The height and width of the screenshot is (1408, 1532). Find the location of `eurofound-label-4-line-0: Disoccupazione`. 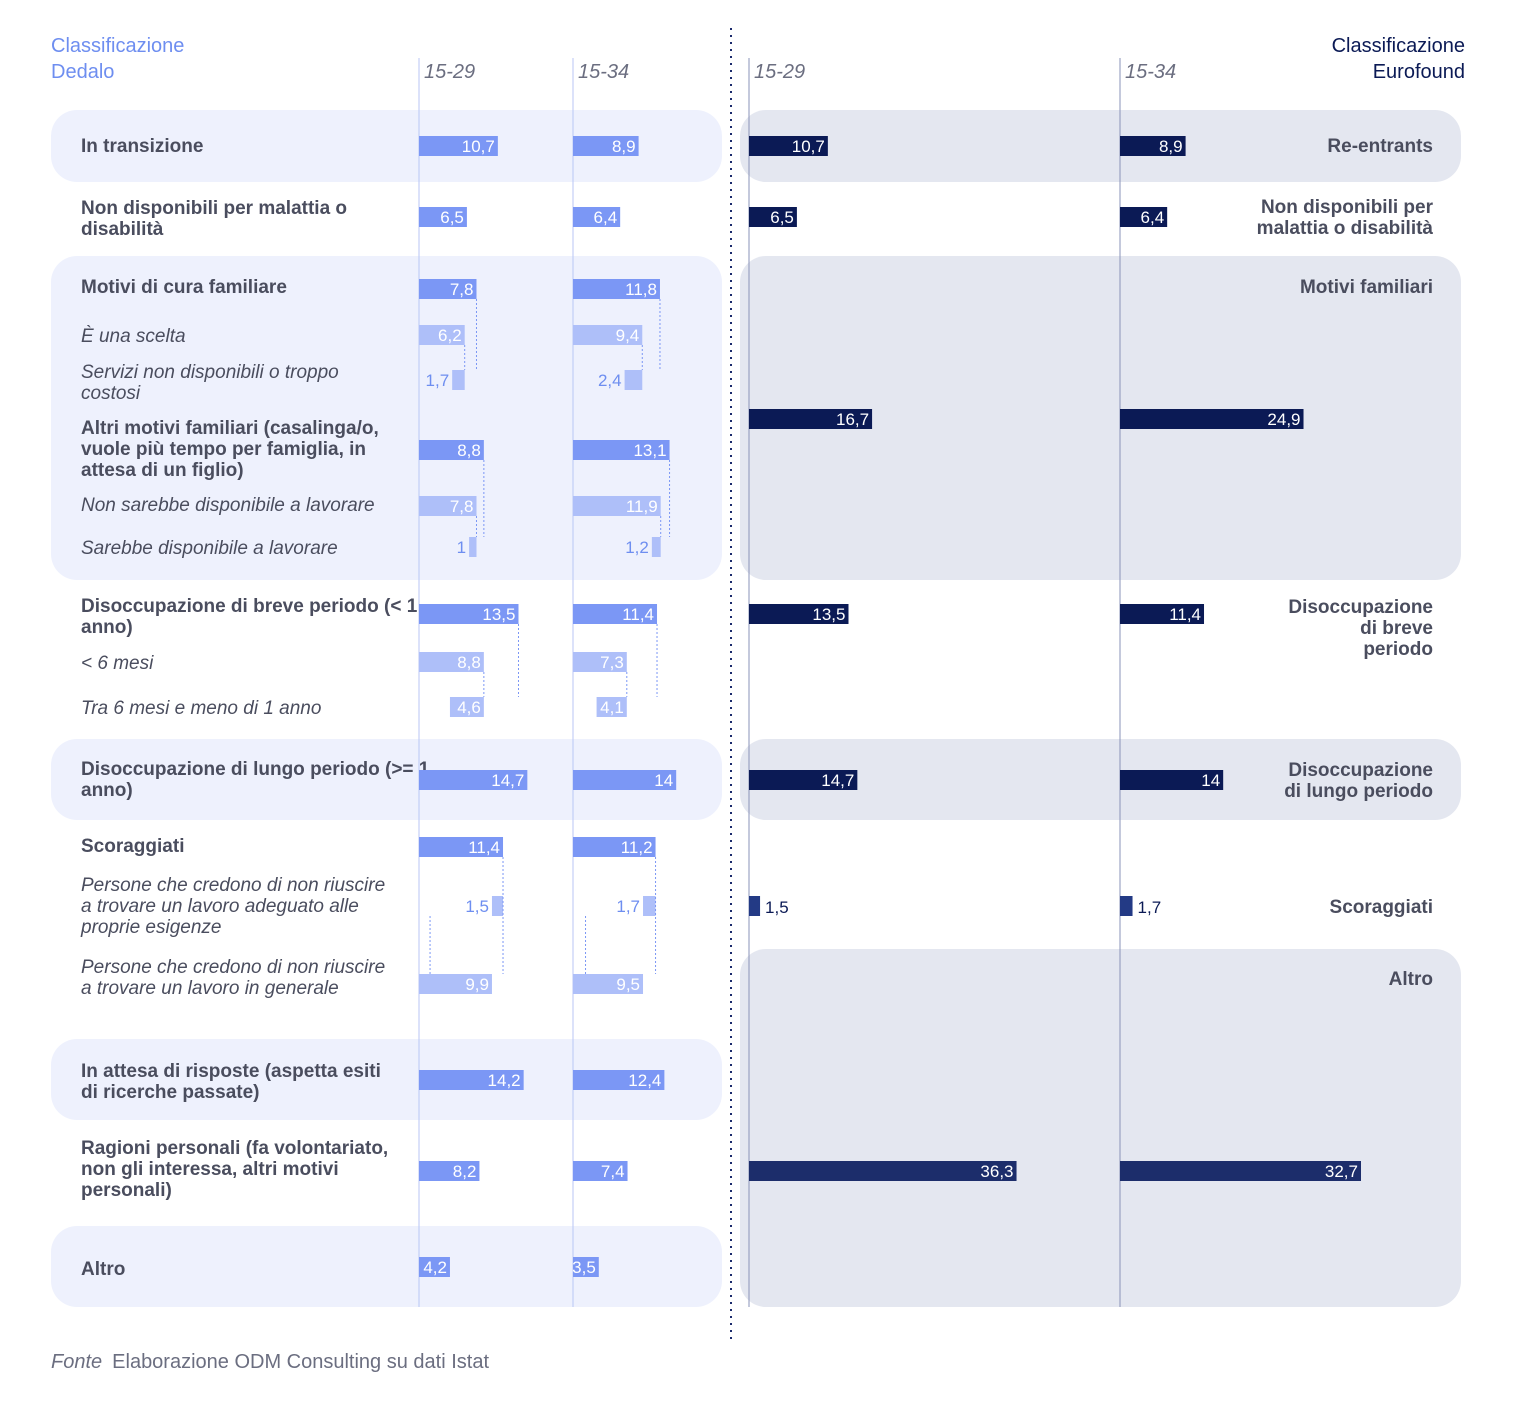

eurofound-label-4-line-0: Disoccupazione is located at coordinates (1360, 770).